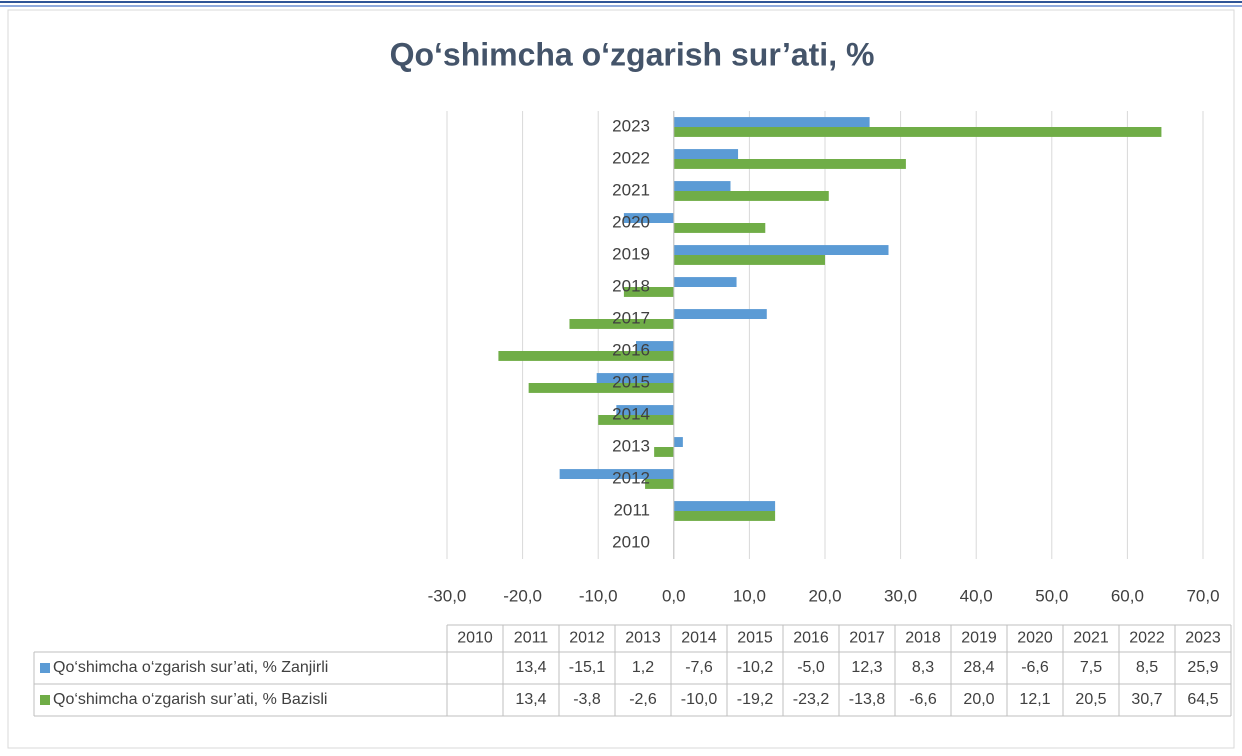 The image size is (1242, 756). I want to click on y-tick-label: 2016, so click(631, 349).